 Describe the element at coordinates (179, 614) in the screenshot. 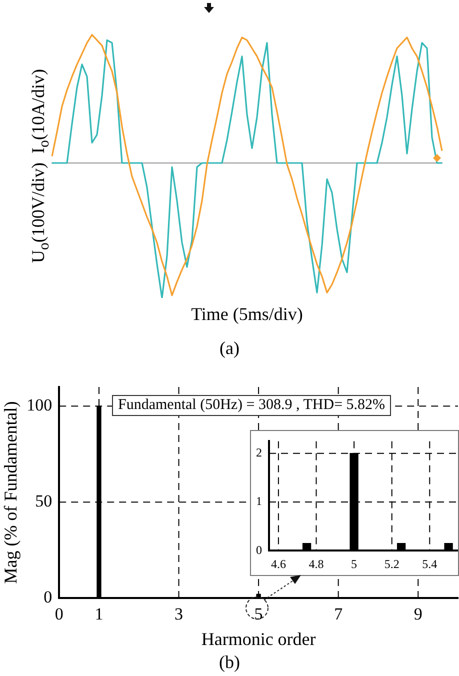

I see `x-tick-label: 3` at that location.